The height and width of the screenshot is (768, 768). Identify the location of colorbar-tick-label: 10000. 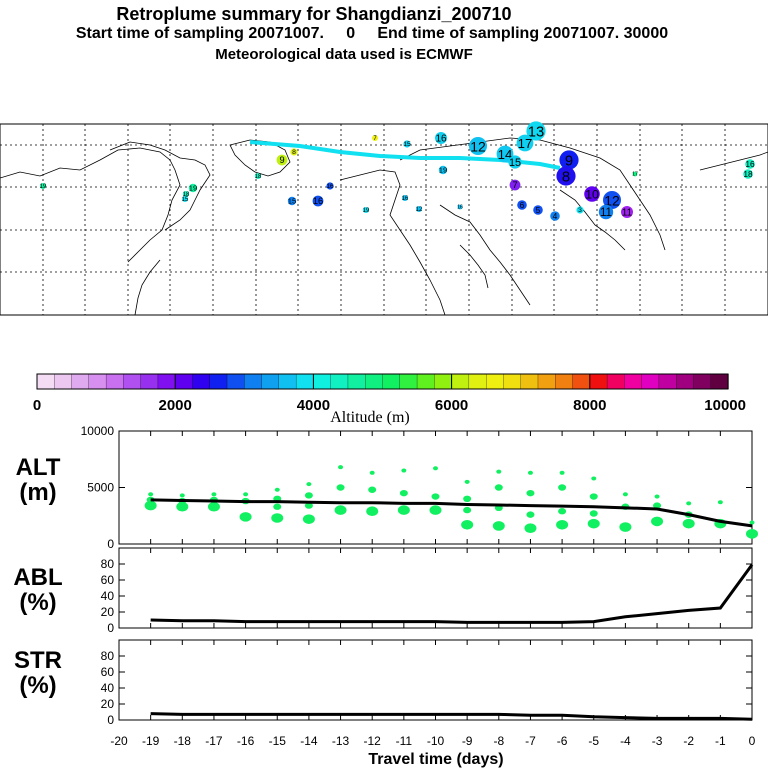
(725, 405).